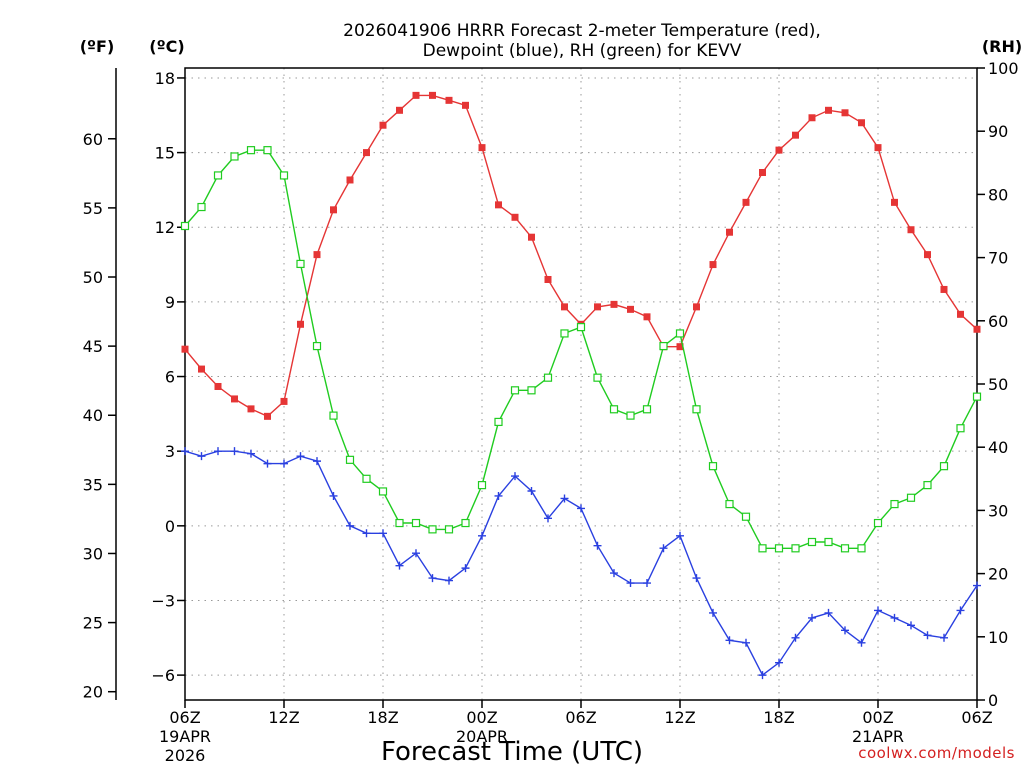  What do you see at coordinates (1003, 68) in the screenshot?
I see `rh-tick-label: 100` at bounding box center [1003, 68].